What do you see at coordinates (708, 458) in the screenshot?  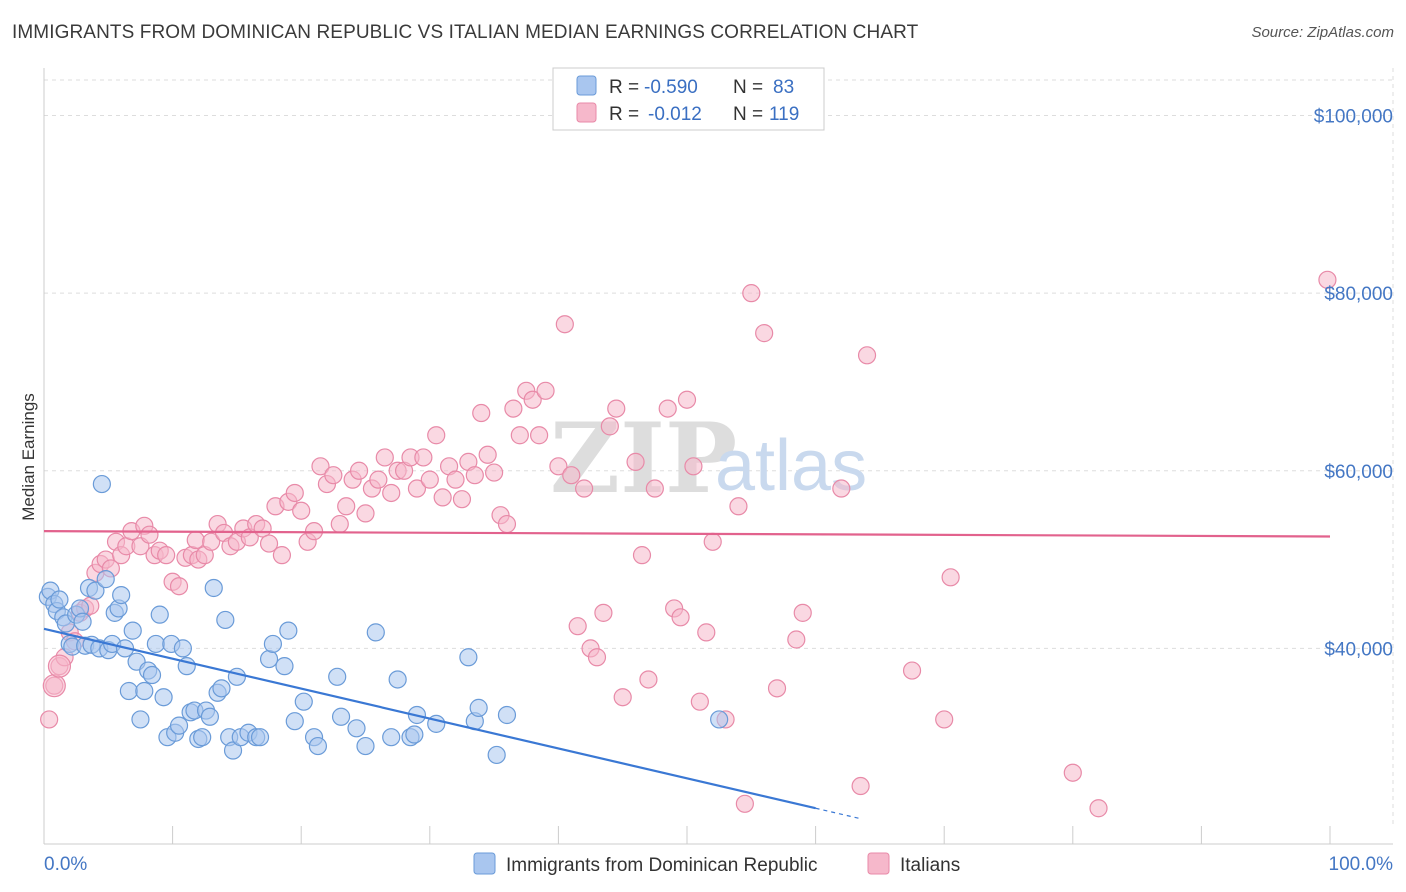 I see `watermark: ZIP atlas` at bounding box center [708, 458].